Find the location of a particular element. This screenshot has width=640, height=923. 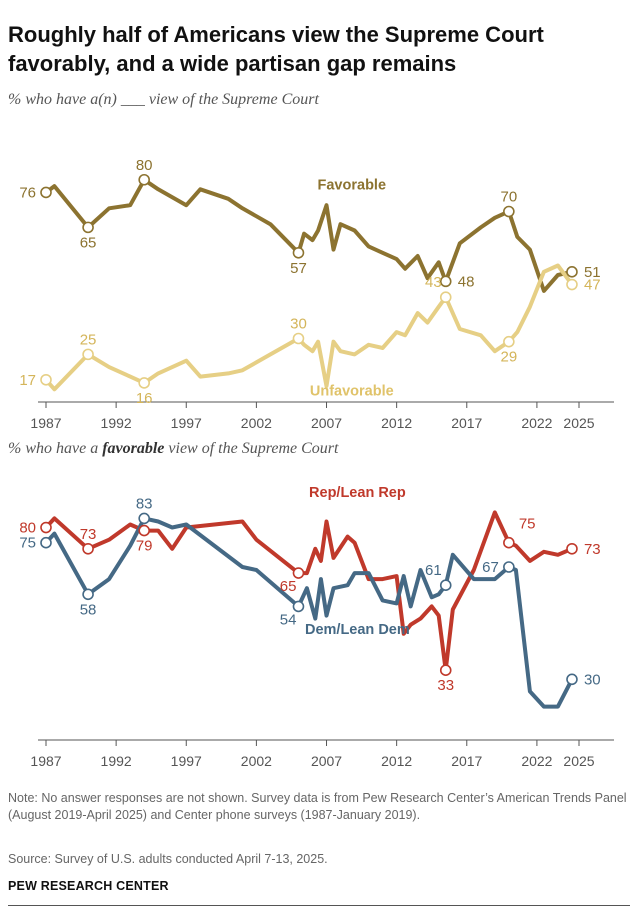

data-label: 25 is located at coordinates (88, 339).